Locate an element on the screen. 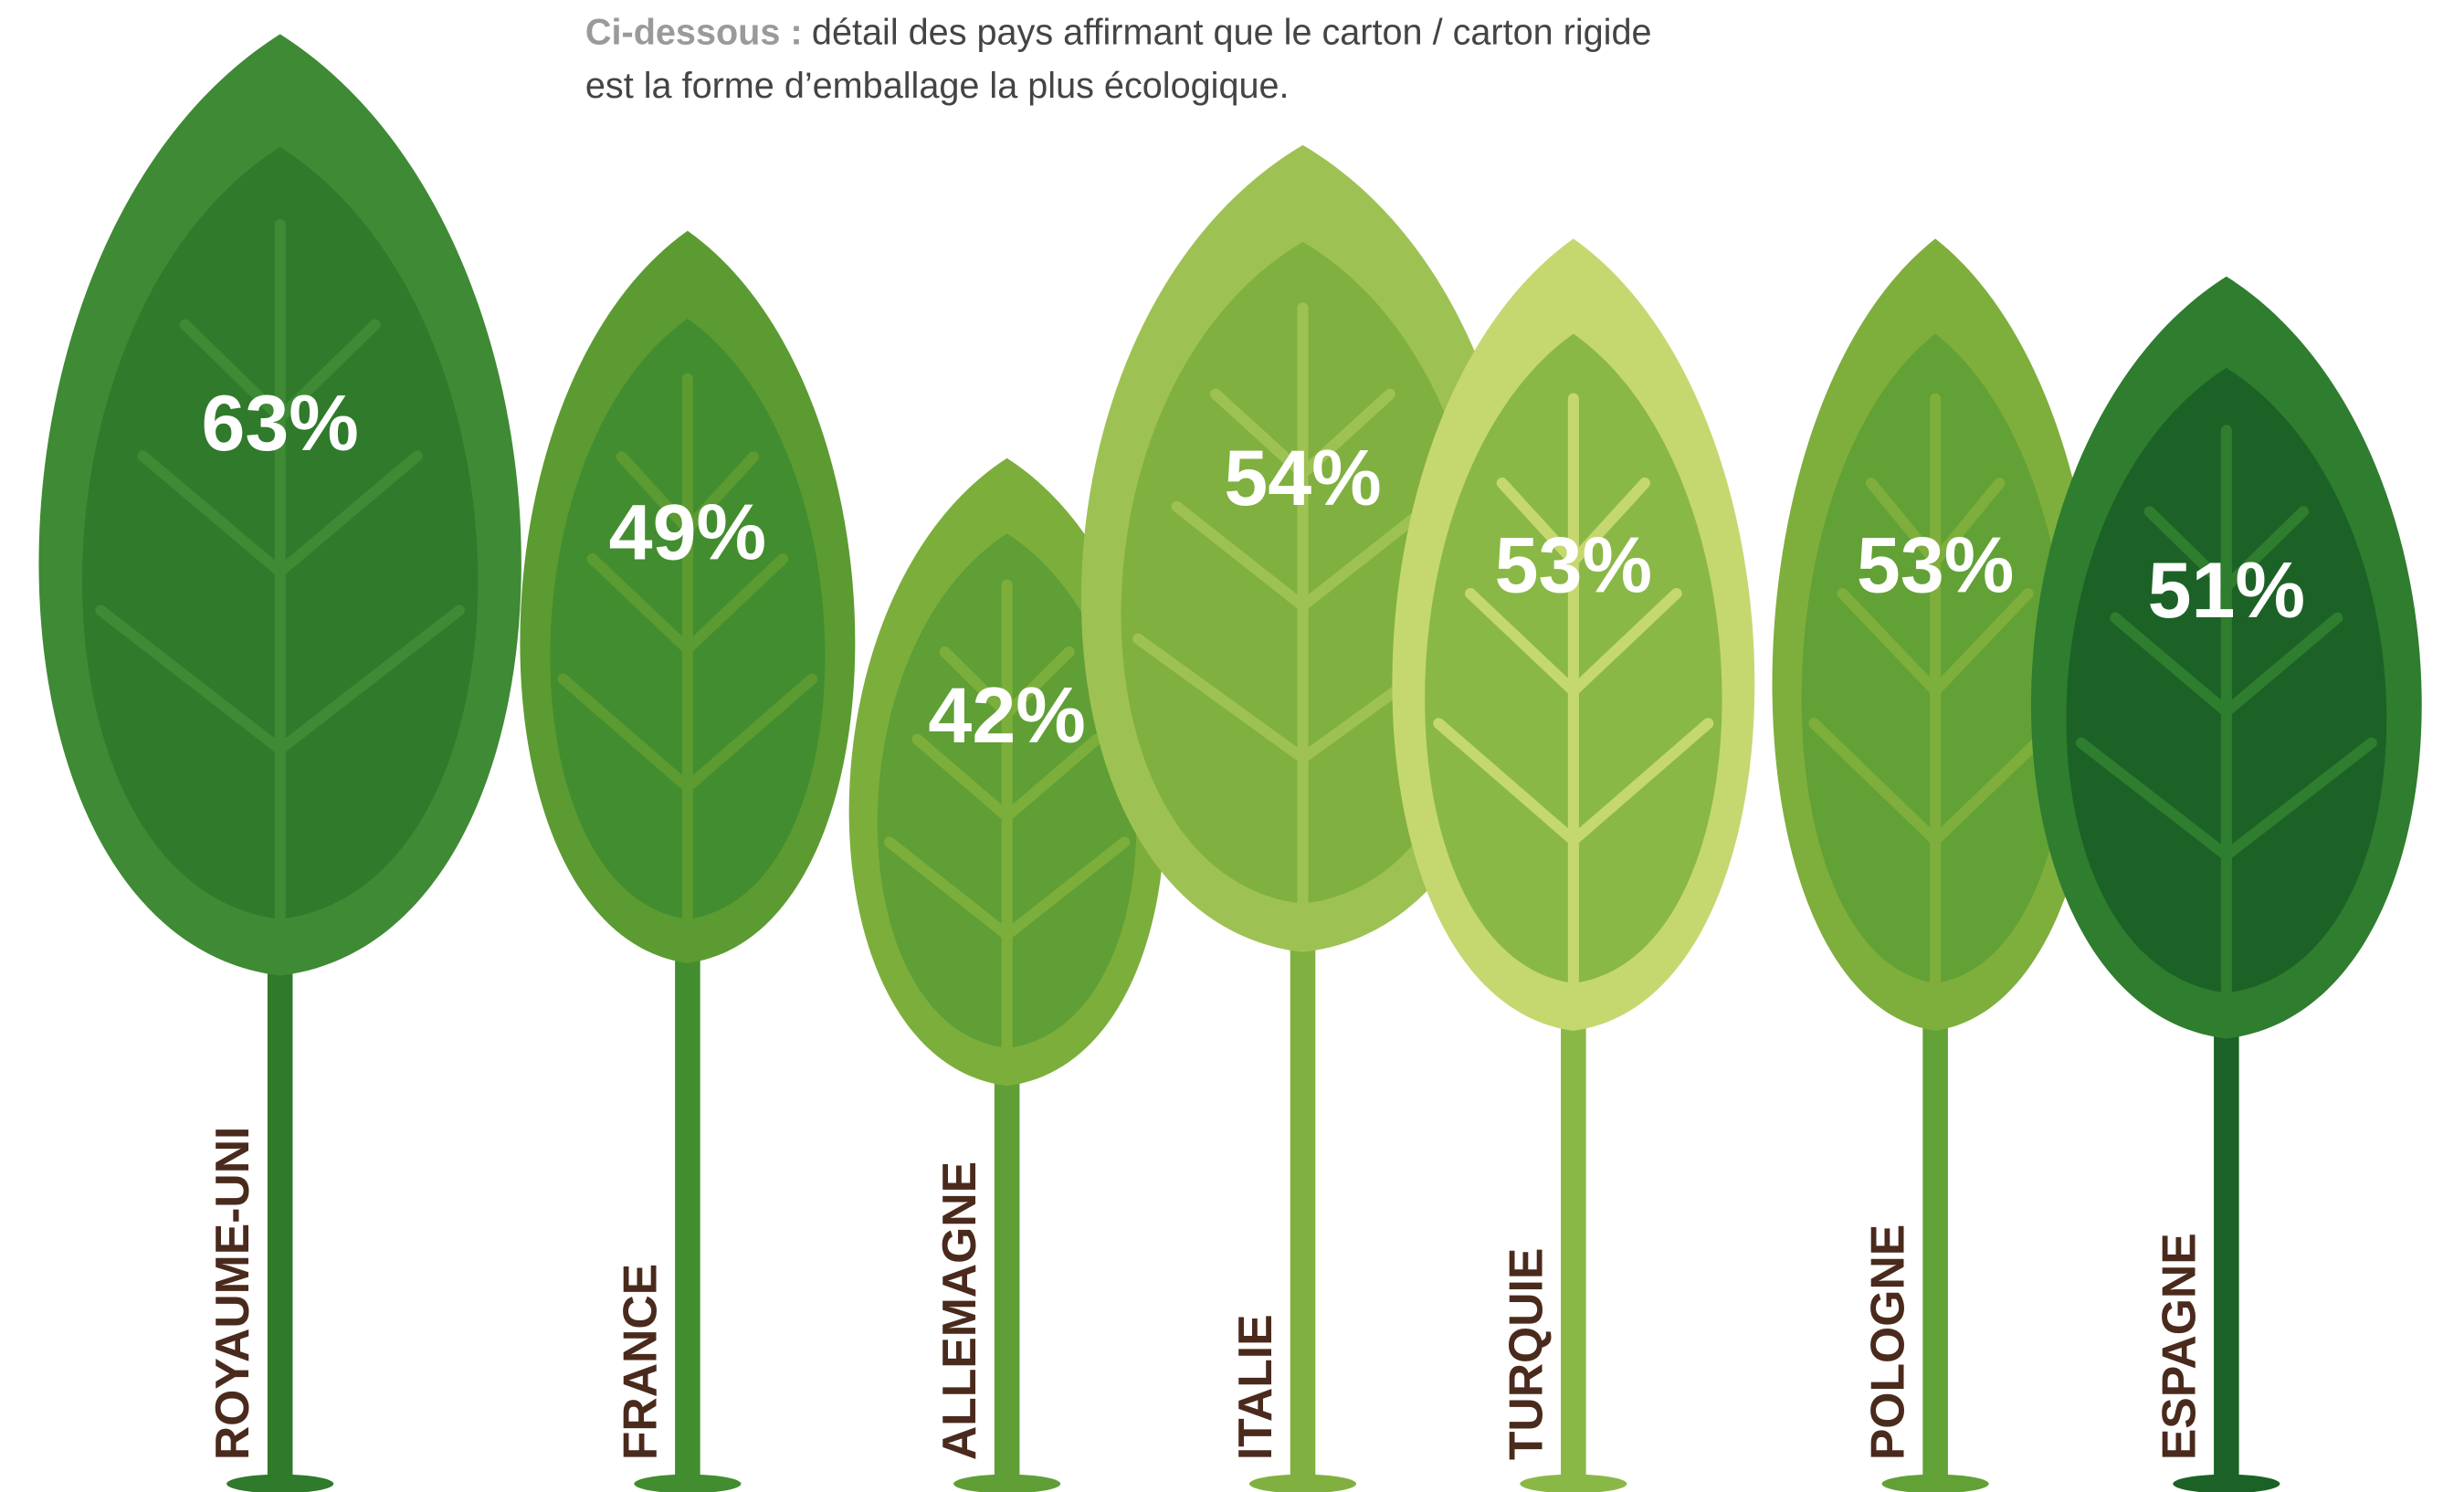 Image resolution: width=2464 pixels, height=1492 pixels. category-label: TURQUIE is located at coordinates (1526, 1354).